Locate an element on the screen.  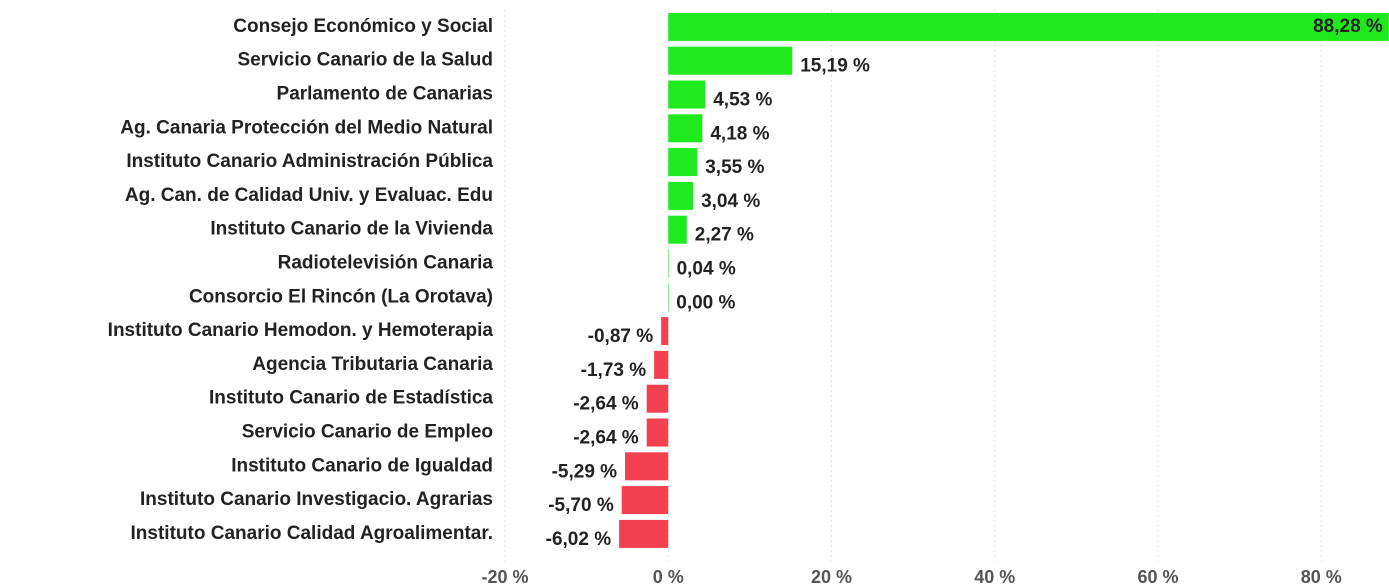
y-tick-label: Instituto Canario Calidad Agroalimentar. is located at coordinates (312, 533).